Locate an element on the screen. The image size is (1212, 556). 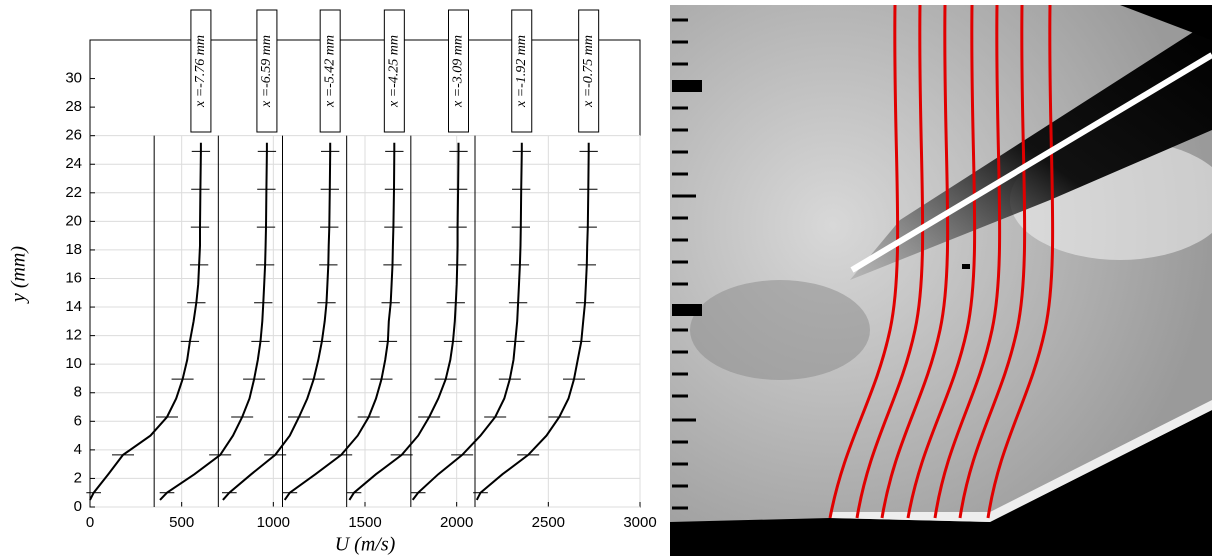
y-tick-label: 12 is located at coordinates (73, 335).